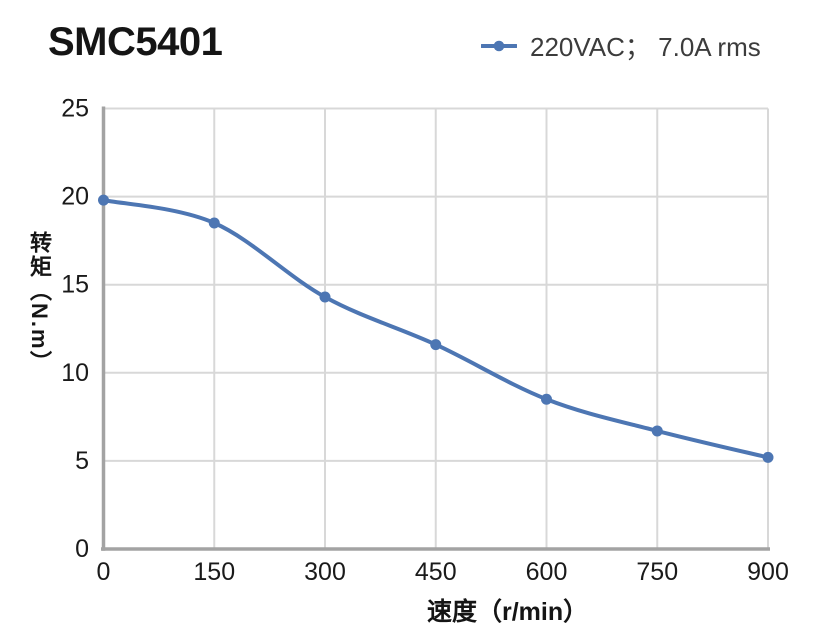 Image resolution: width=831 pixels, height=640 pixels. Describe the element at coordinates (547, 572) in the screenshot. I see `x-tick-label: 600` at that location.